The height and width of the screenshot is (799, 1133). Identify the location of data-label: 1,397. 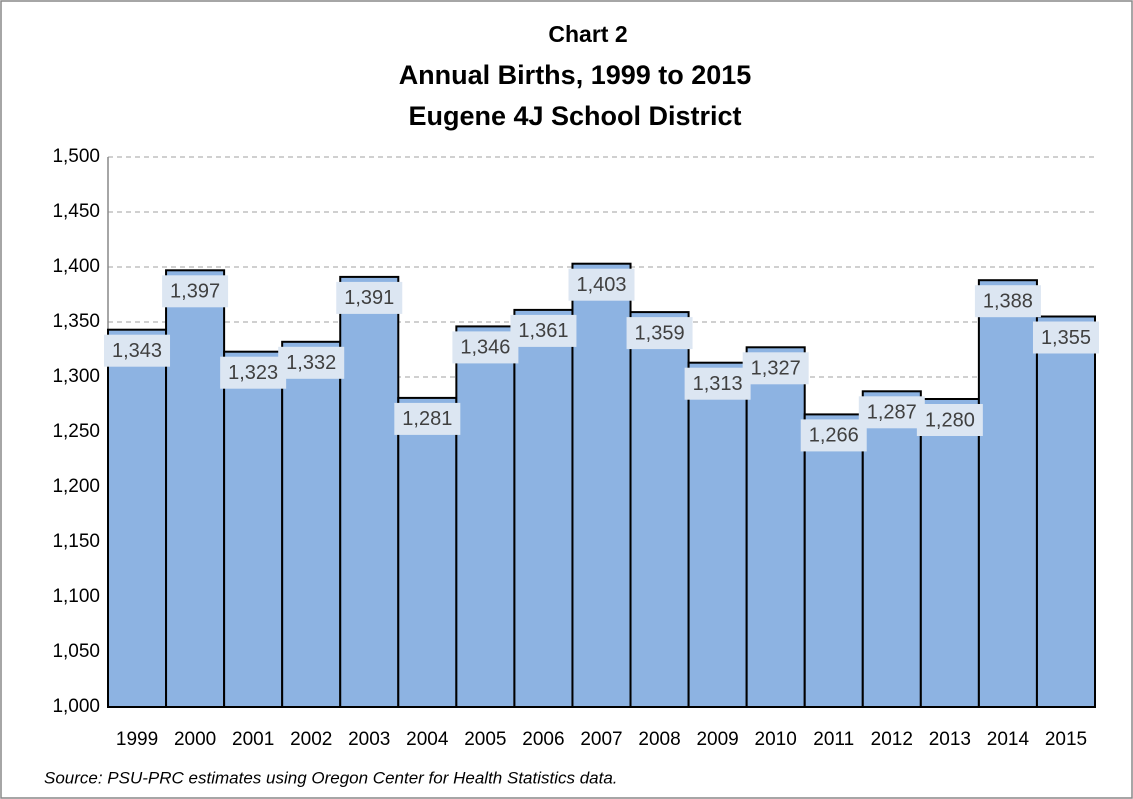
(195, 292).